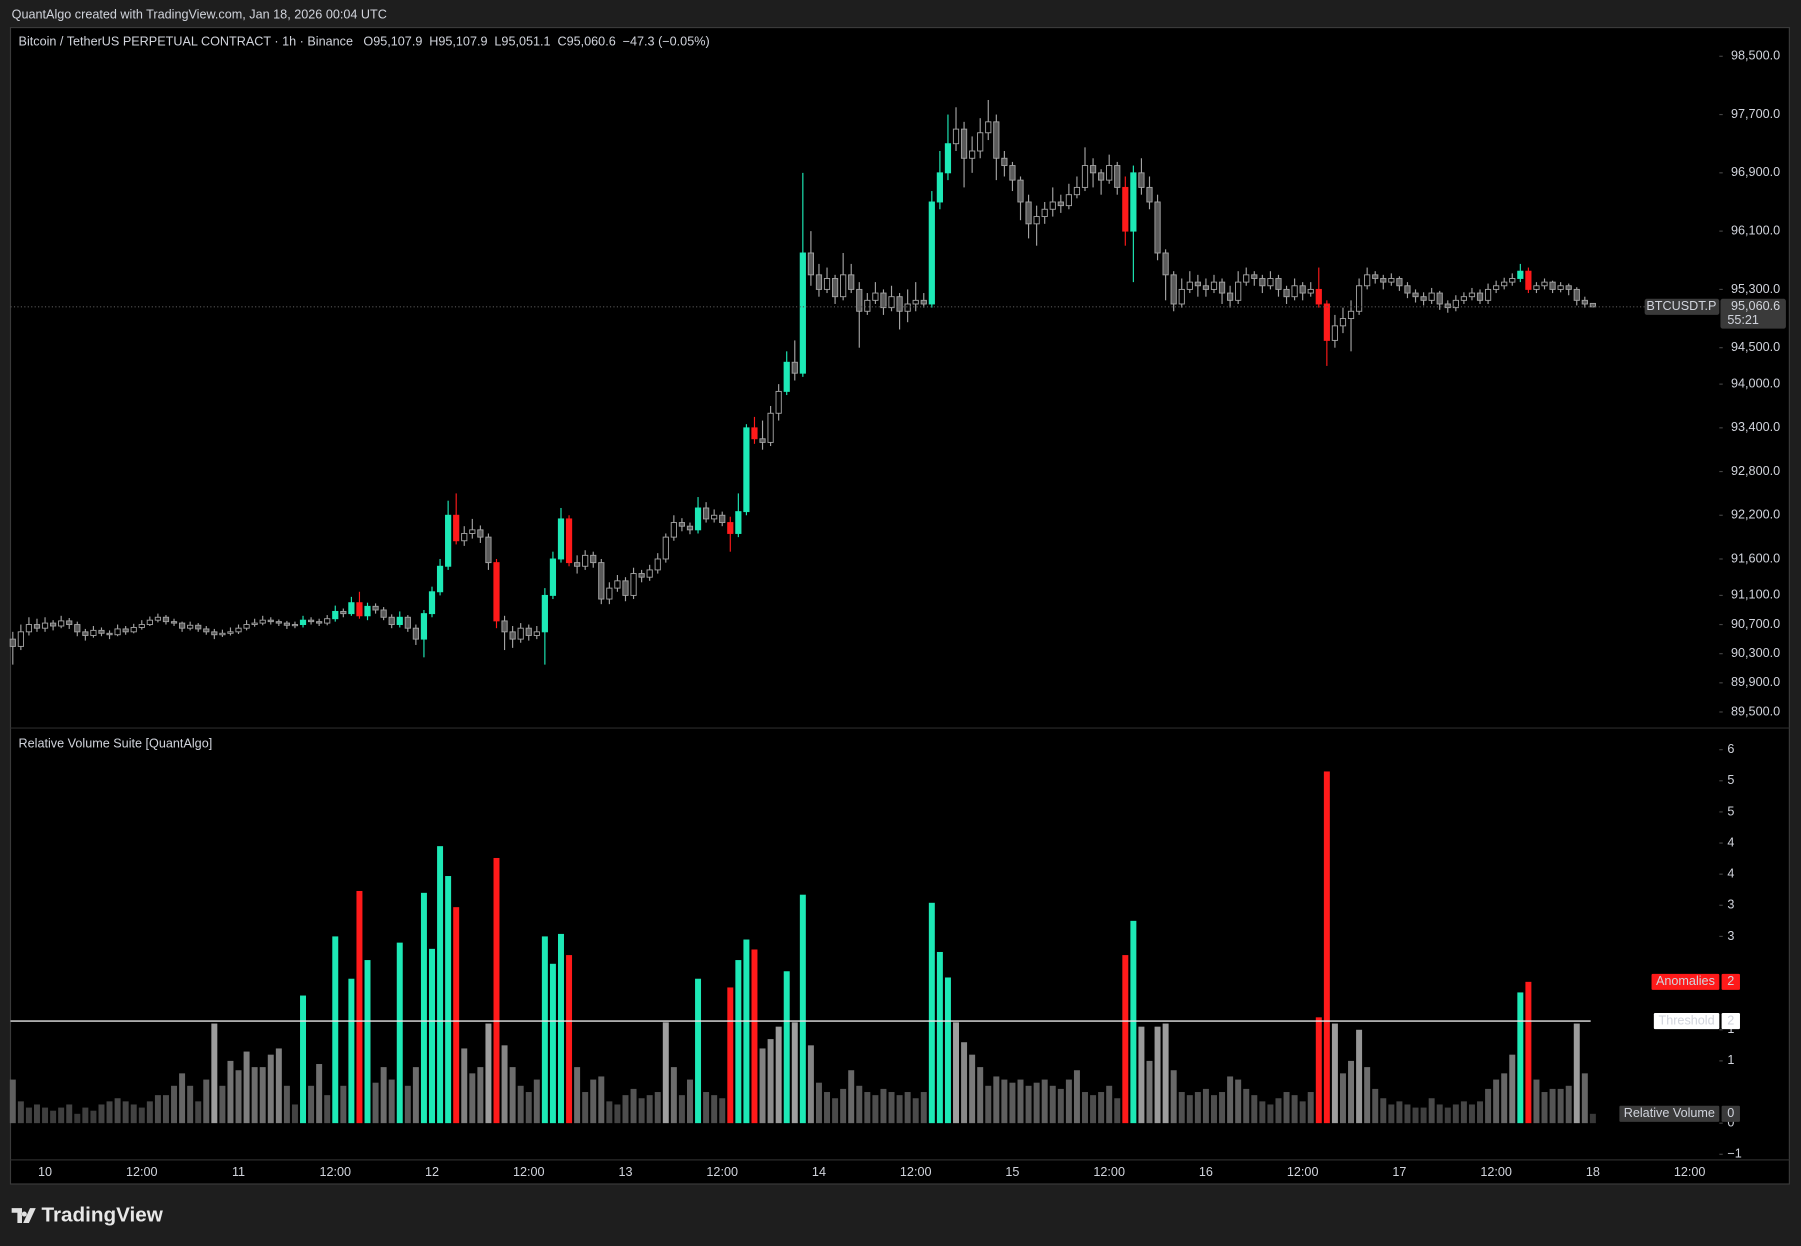 Image resolution: width=1801 pixels, height=1246 pixels. Describe the element at coordinates (1012, 1172) in the screenshot. I see `time-tick-label: 15` at that location.